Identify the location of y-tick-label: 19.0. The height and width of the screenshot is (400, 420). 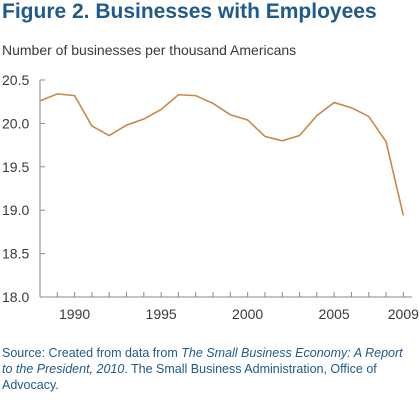
(15, 210).